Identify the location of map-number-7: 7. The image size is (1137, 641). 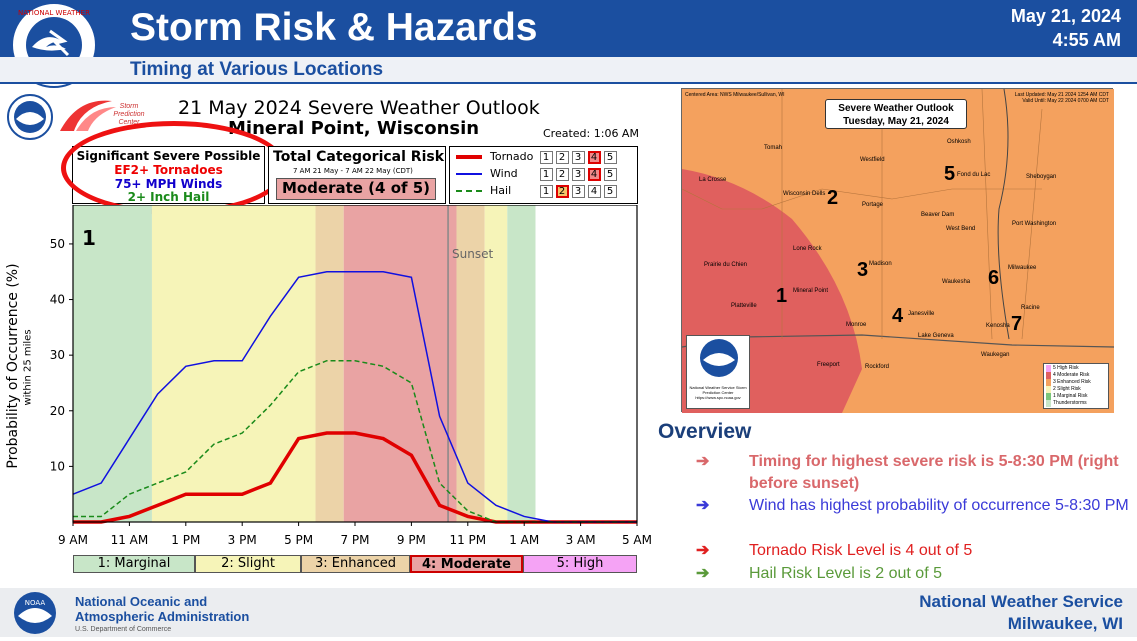
(1017, 324).